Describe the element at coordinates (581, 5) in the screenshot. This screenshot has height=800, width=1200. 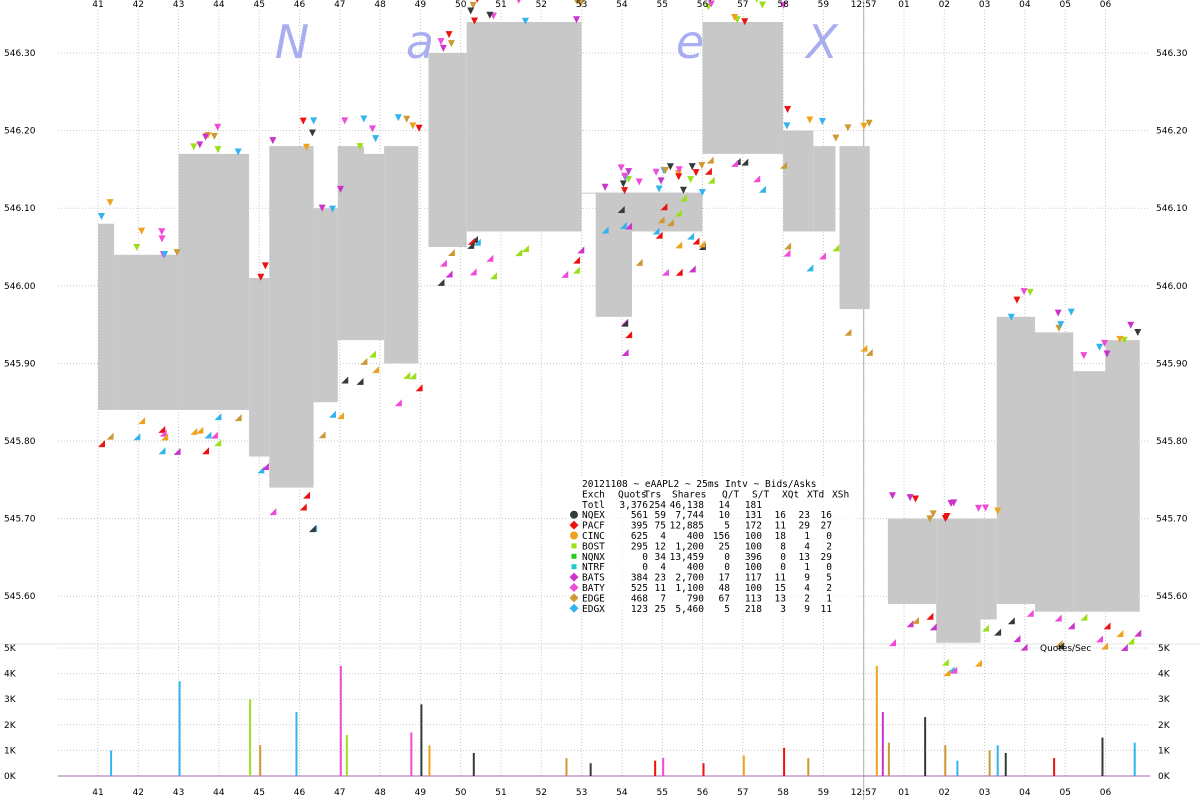
I see `x-tick-label-top: 53` at that location.